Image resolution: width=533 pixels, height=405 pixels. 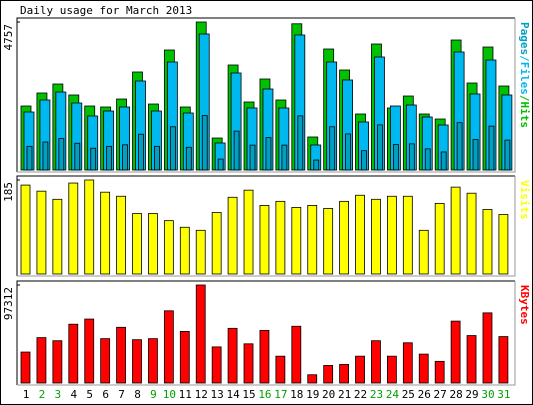 I want to click on x-tick-label: 11, so click(x=185, y=394).